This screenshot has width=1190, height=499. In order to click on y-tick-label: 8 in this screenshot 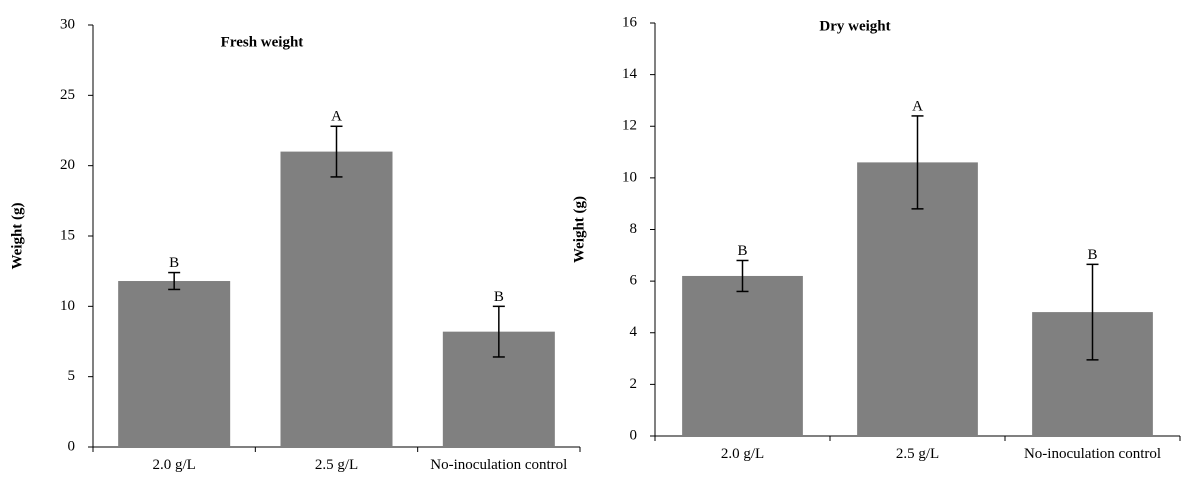, I will do `click(634, 229)`.